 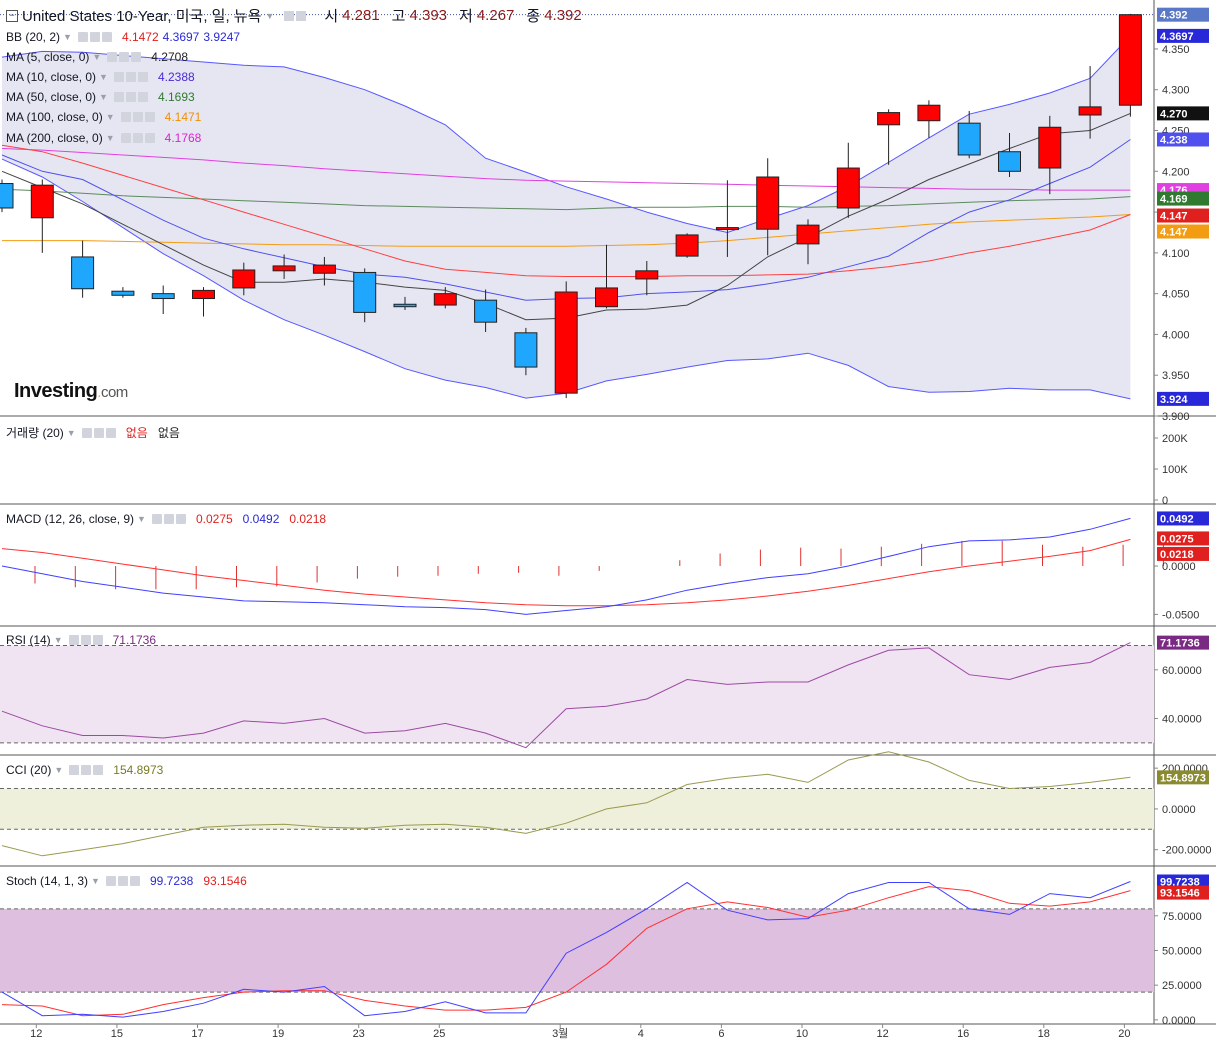 I want to click on cci-value-tag: 154.8973, so click(x=1183, y=778).